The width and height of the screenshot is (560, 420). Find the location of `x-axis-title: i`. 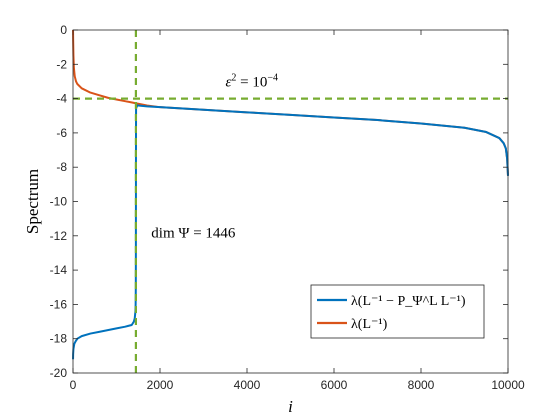

x-axis-title: i is located at coordinates (290, 406).